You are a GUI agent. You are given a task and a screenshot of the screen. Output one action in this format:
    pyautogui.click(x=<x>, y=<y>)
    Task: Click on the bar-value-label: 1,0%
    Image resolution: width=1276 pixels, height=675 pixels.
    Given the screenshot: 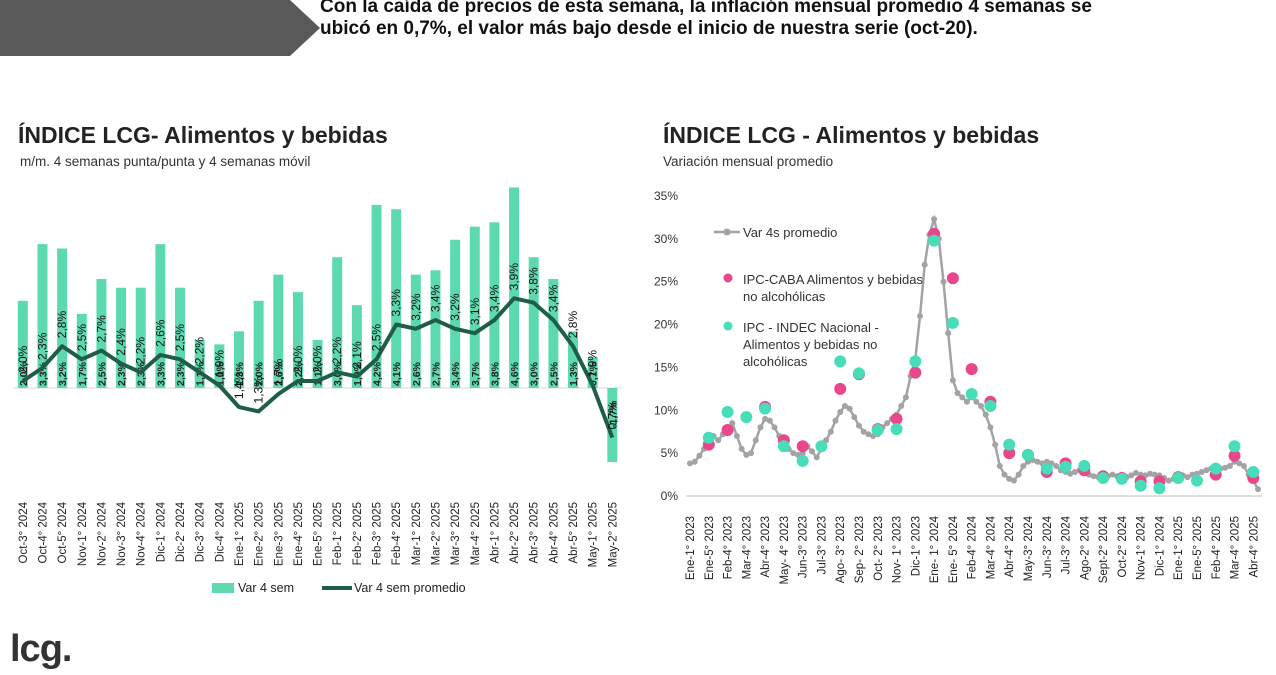 What is the action you would take?
    pyautogui.click(x=220, y=373)
    